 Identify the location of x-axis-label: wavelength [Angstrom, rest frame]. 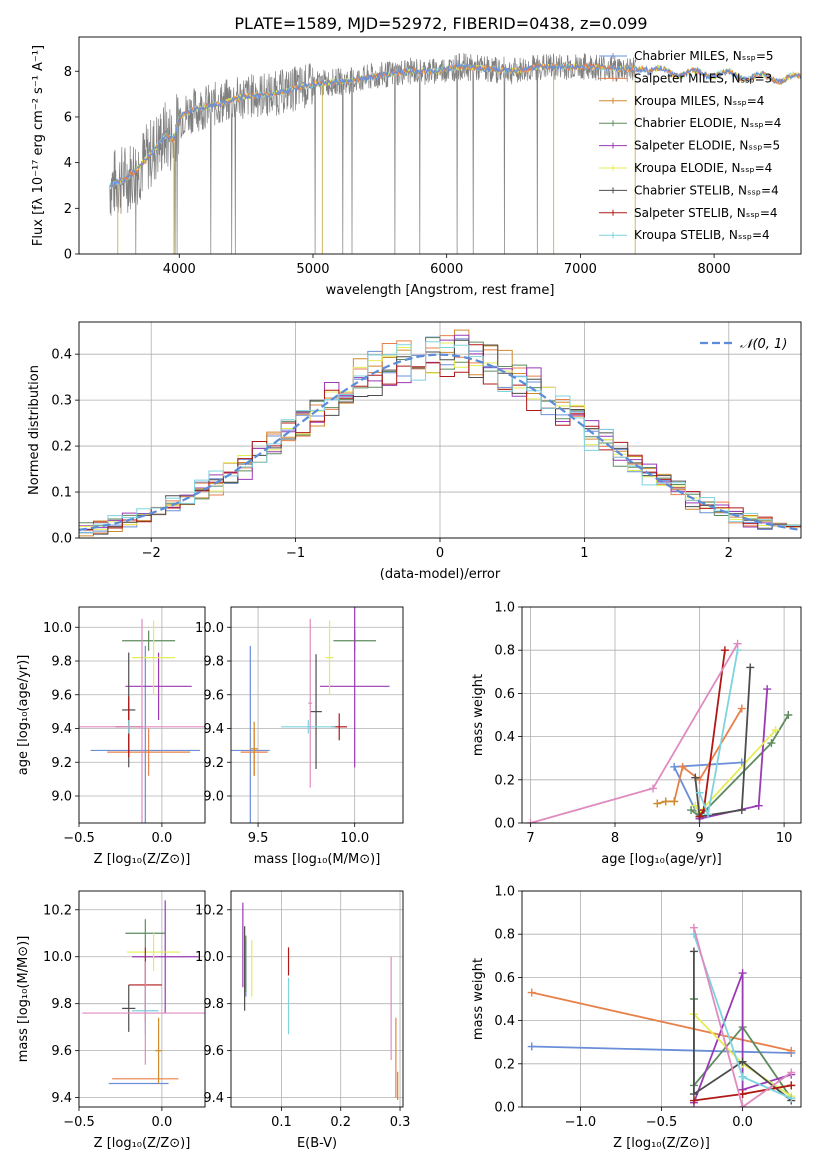
(440, 290).